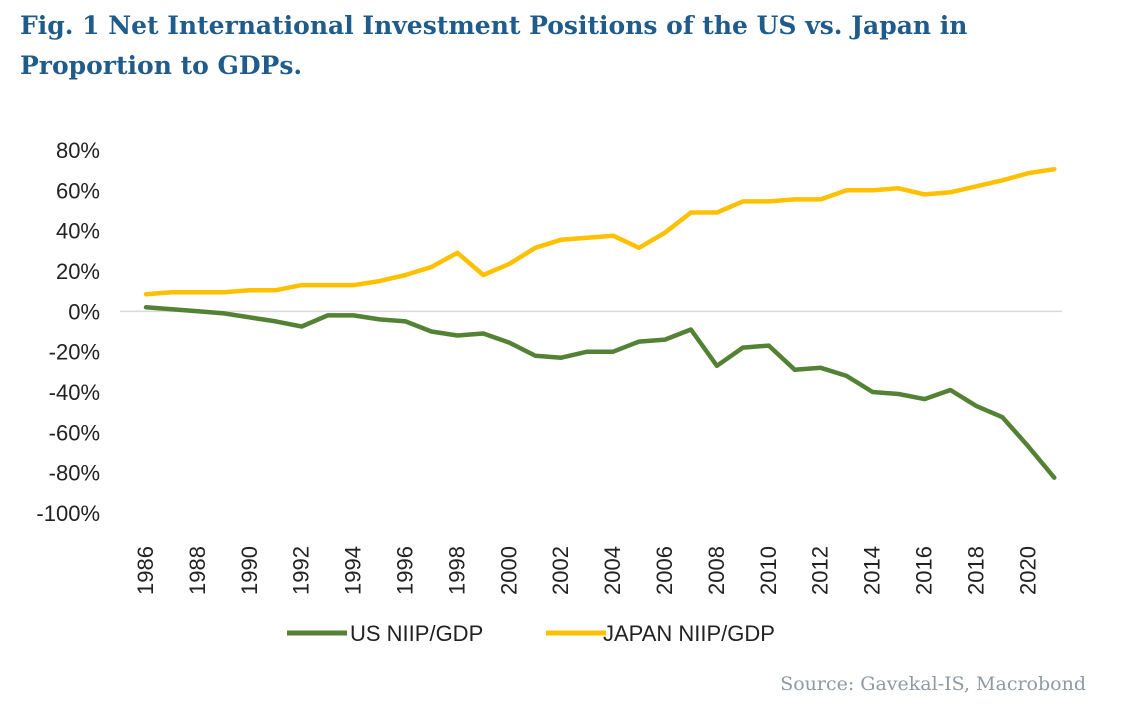 Image resolution: width=1122 pixels, height=704 pixels. Describe the element at coordinates (872, 570) in the screenshot. I see `x-tick-label: 2014` at that location.